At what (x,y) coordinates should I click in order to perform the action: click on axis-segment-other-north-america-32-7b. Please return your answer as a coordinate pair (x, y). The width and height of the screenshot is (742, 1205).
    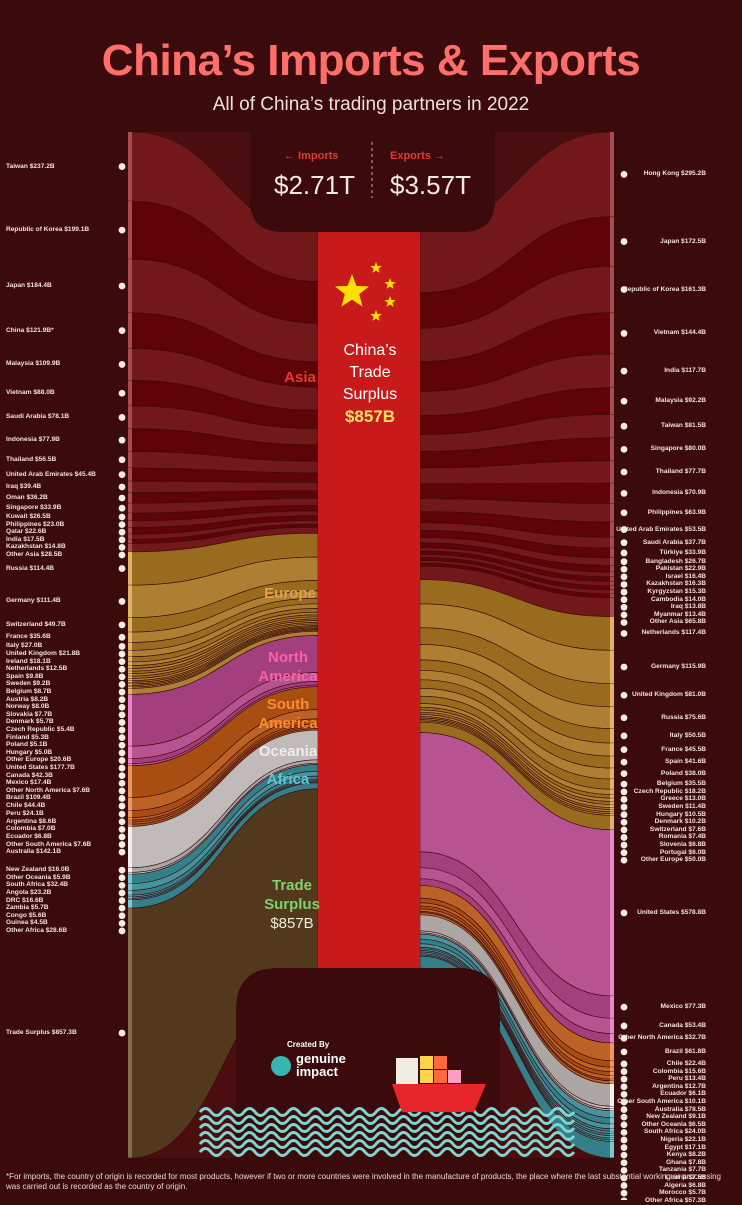
    Looking at the image, I should click on (612, 1038).